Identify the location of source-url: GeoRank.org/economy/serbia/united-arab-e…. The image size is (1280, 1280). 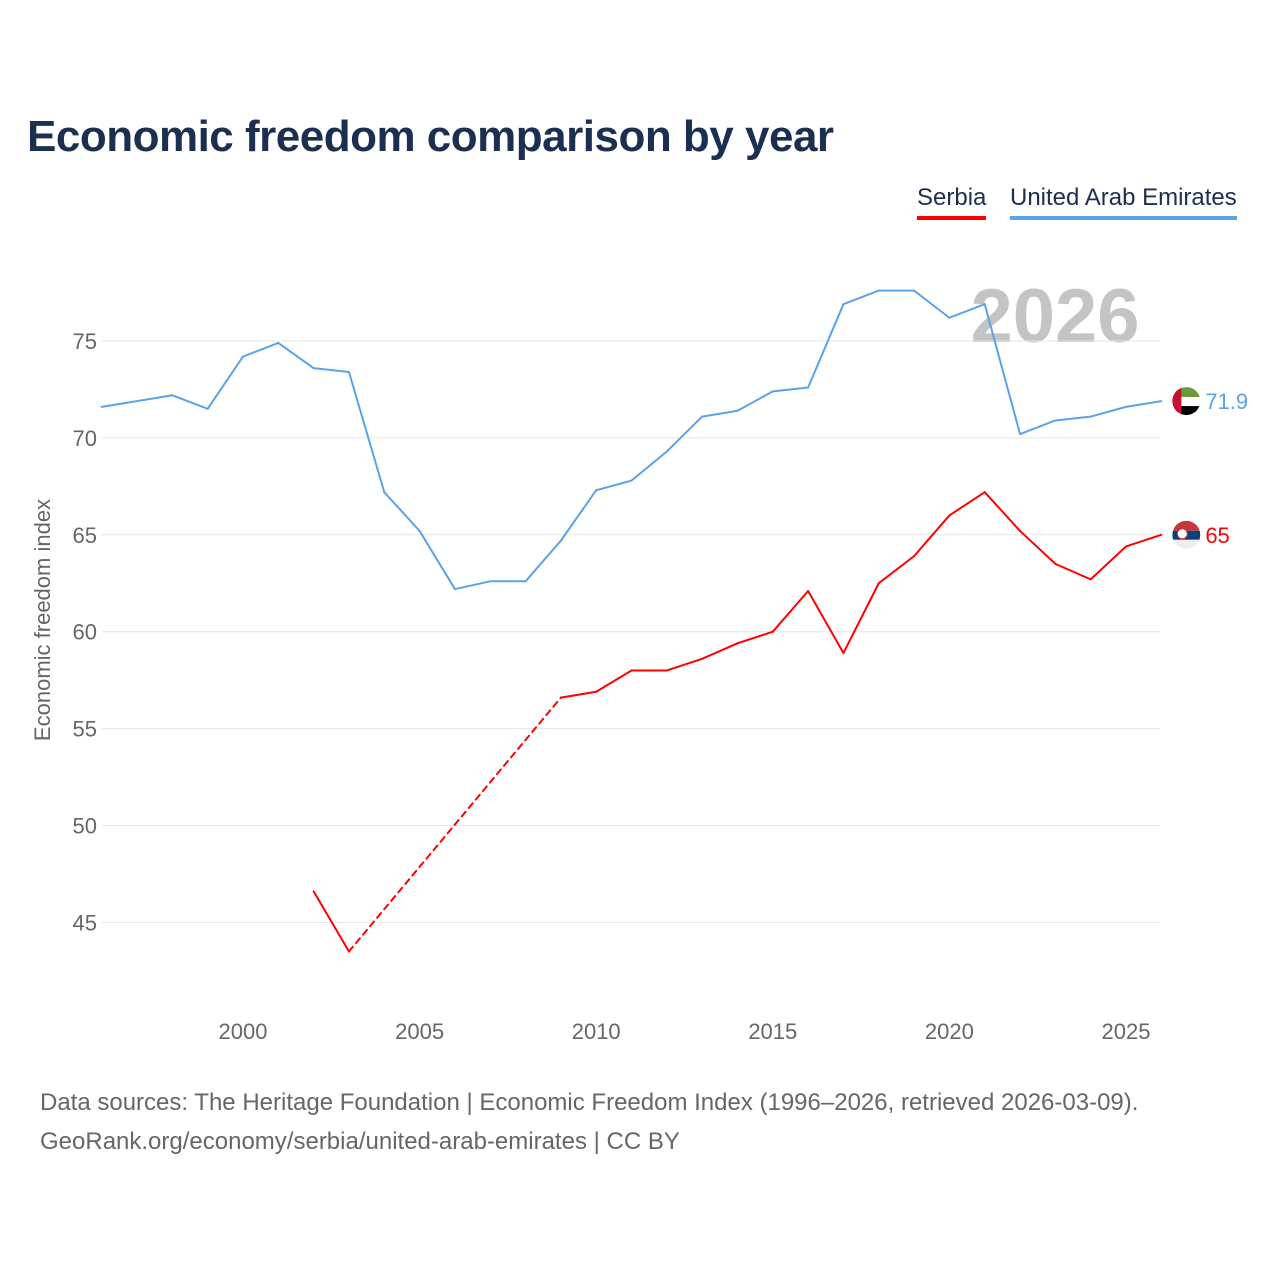
(360, 1141).